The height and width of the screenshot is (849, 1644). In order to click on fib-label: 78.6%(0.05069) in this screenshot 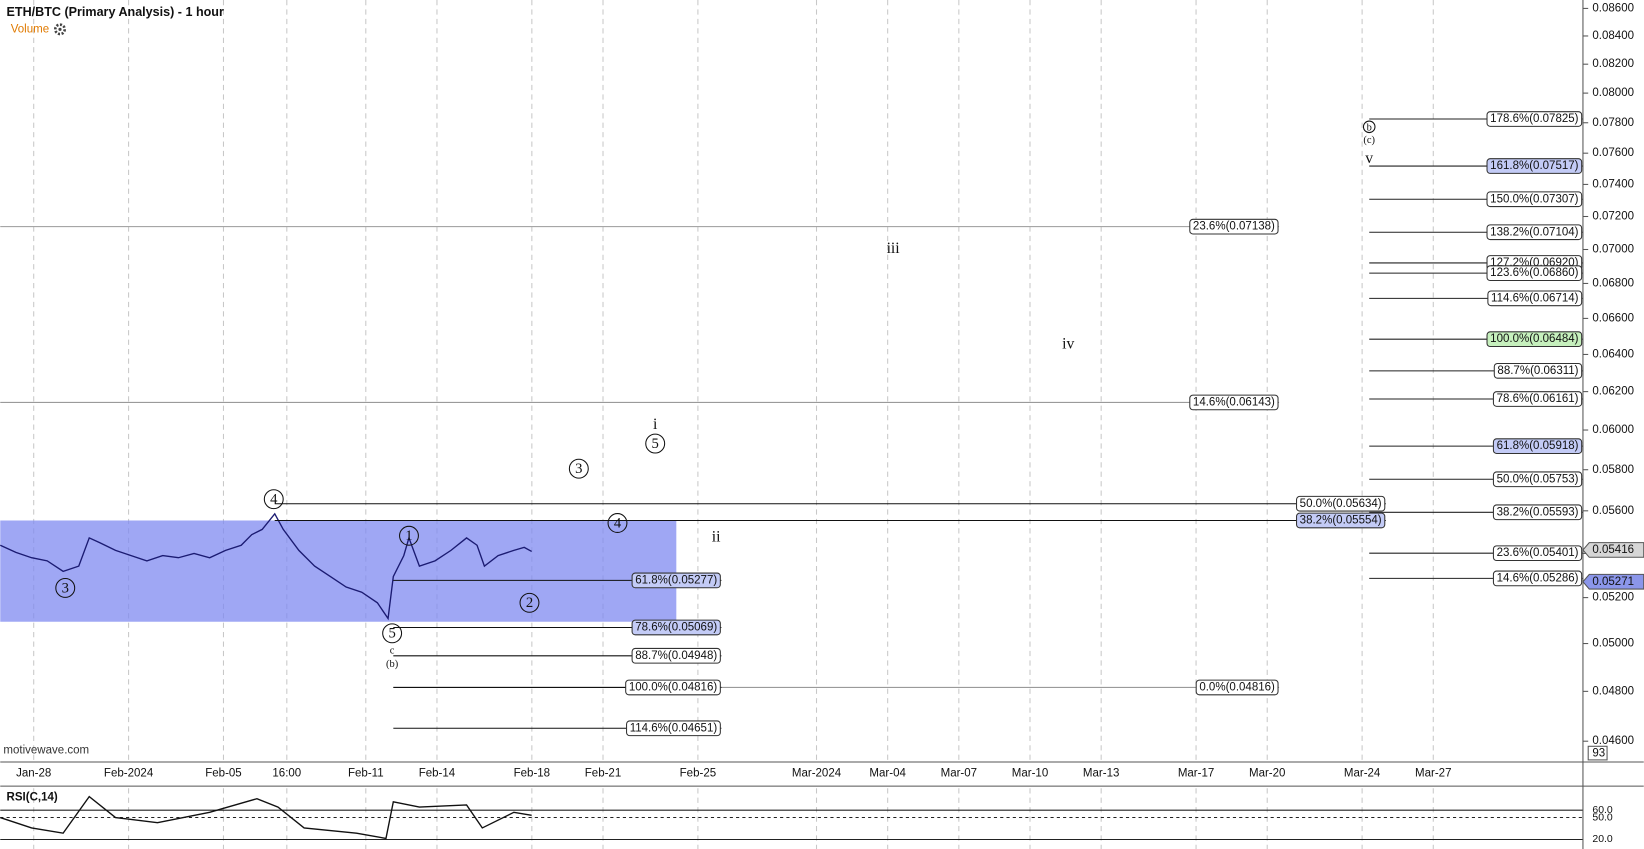, I will do `click(676, 628)`.